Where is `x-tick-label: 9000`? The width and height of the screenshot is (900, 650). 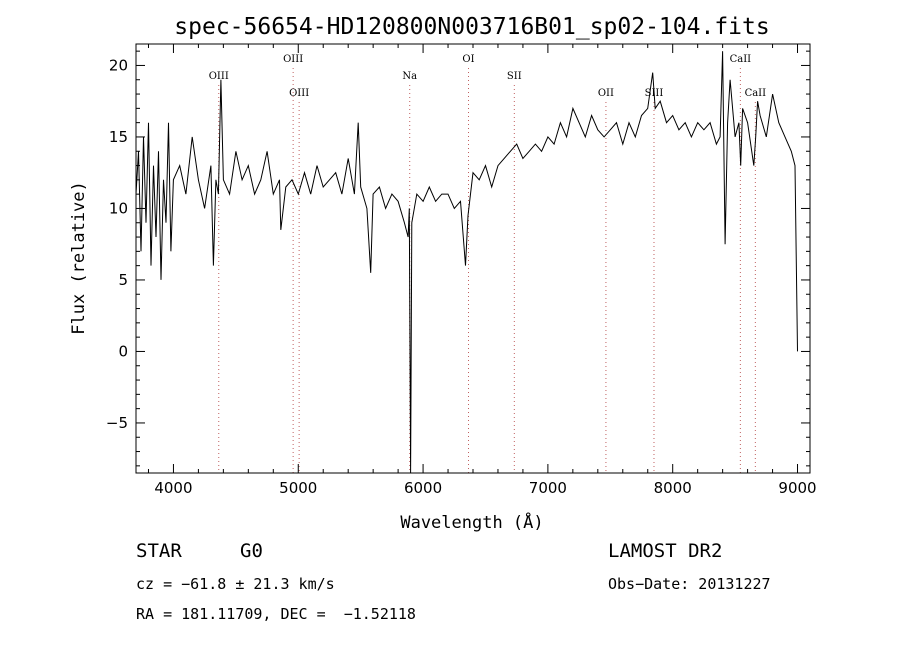
x-tick-label: 9000 is located at coordinates (797, 488).